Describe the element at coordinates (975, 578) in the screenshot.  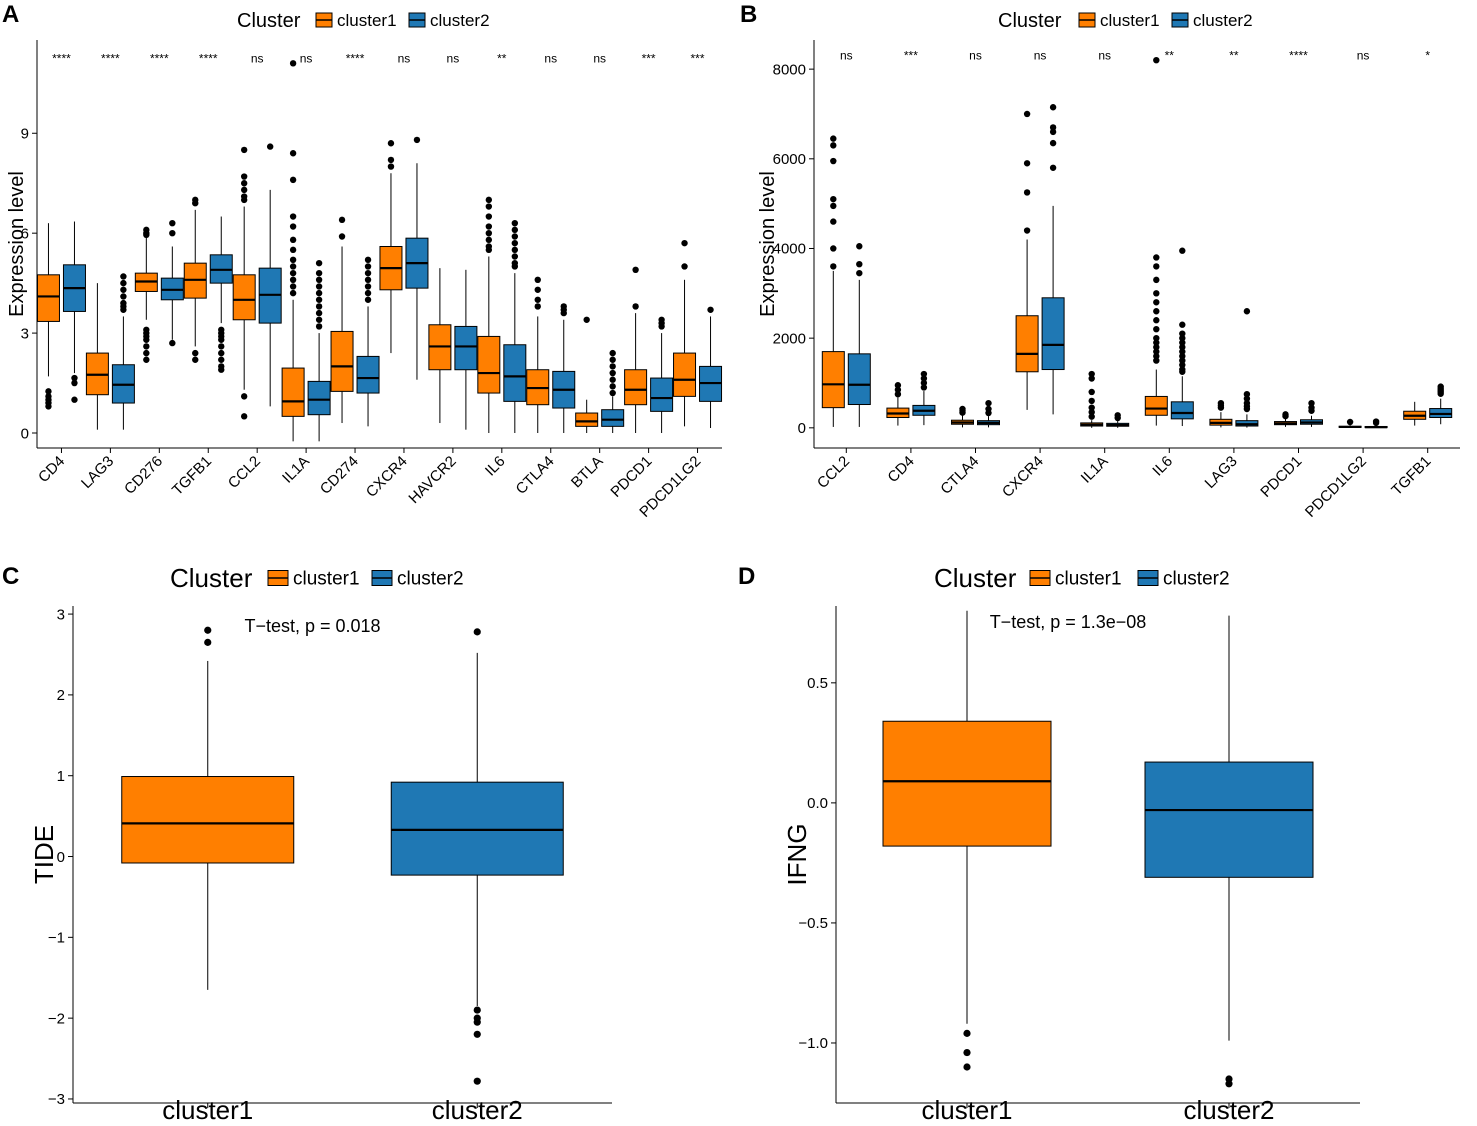
I see `panel-d-legend-title: Cluster` at that location.